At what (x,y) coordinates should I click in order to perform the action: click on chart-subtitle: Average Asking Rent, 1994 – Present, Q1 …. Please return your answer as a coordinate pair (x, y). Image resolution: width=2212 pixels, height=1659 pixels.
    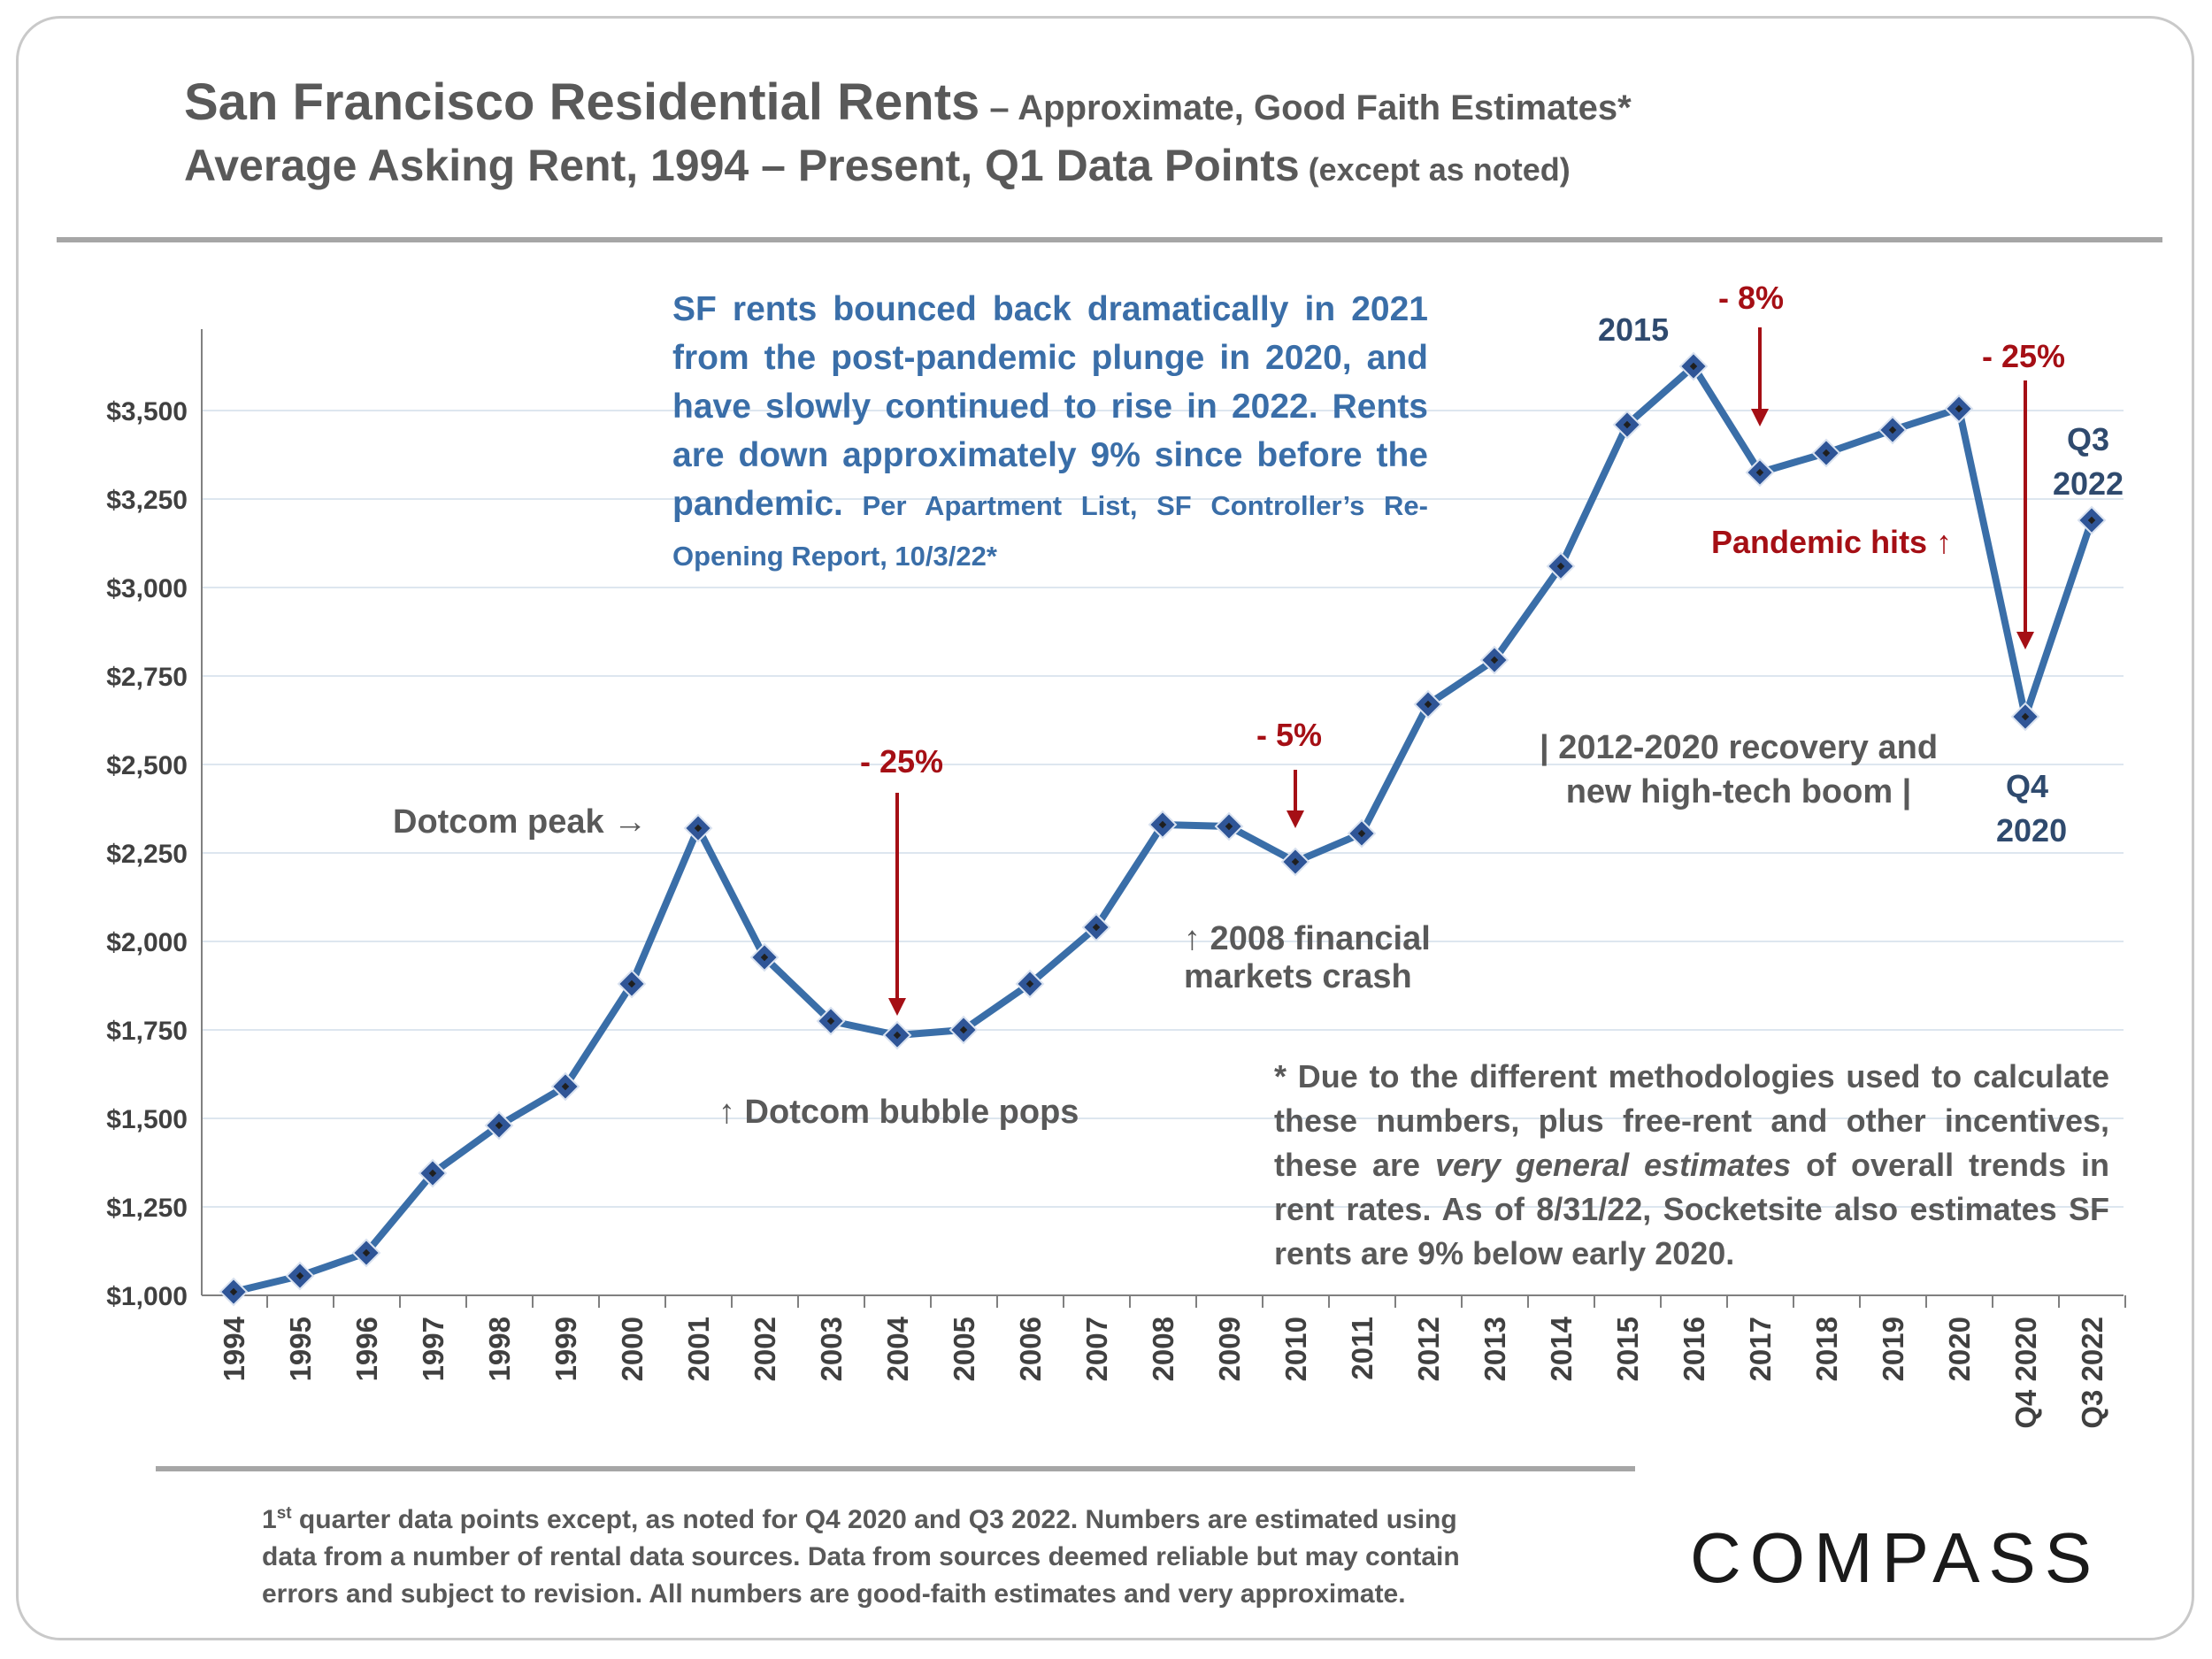
    Looking at the image, I should click on (878, 166).